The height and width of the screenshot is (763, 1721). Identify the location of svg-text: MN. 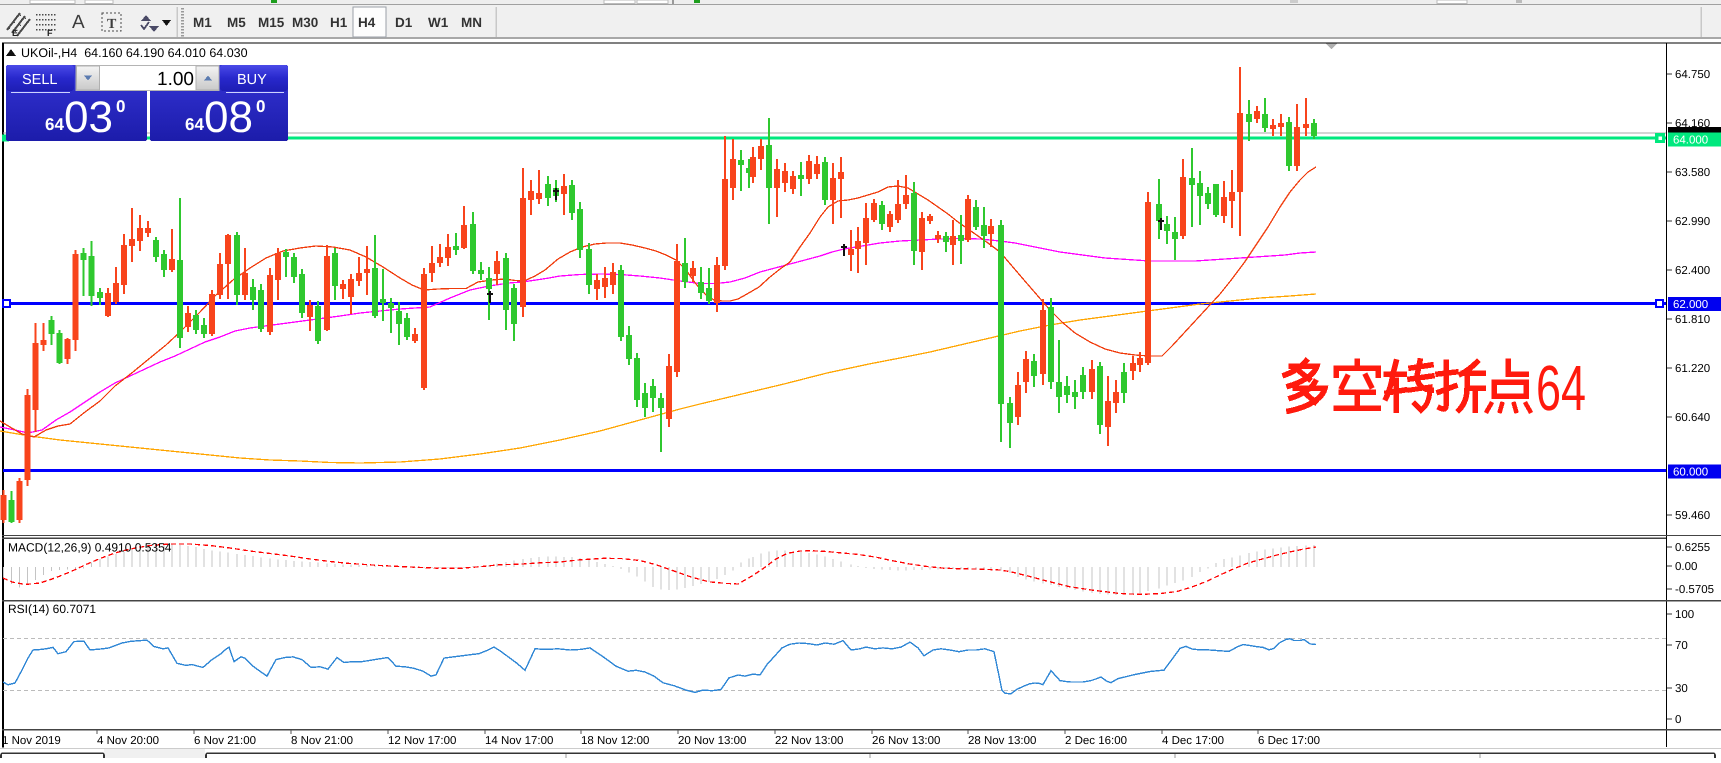
(471, 22).